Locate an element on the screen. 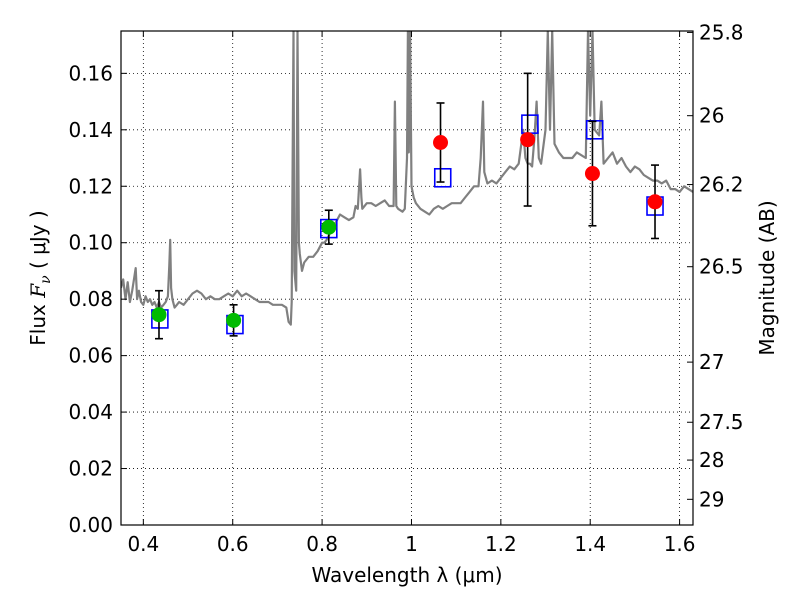  right-tick-label: 26 is located at coordinates (711, 116).